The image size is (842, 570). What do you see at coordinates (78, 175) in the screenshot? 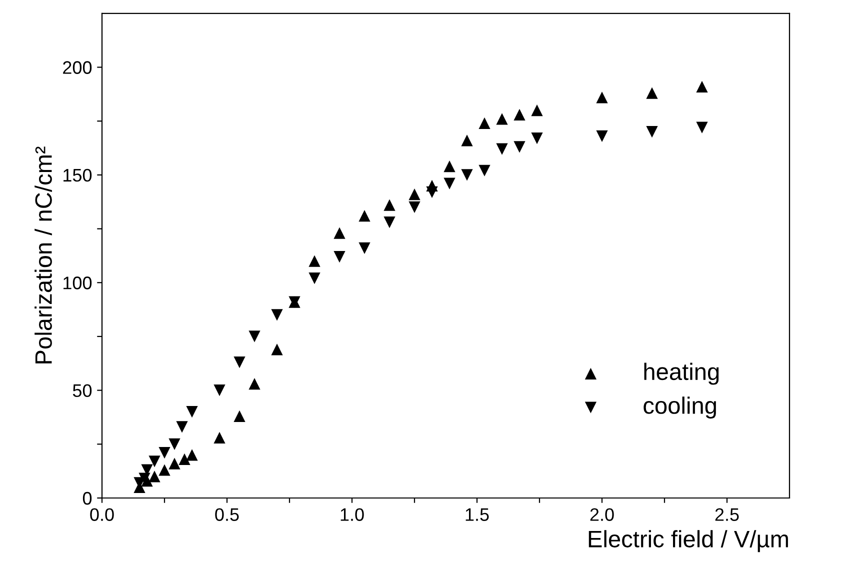
I see `y-tick-label: 150` at bounding box center [78, 175].